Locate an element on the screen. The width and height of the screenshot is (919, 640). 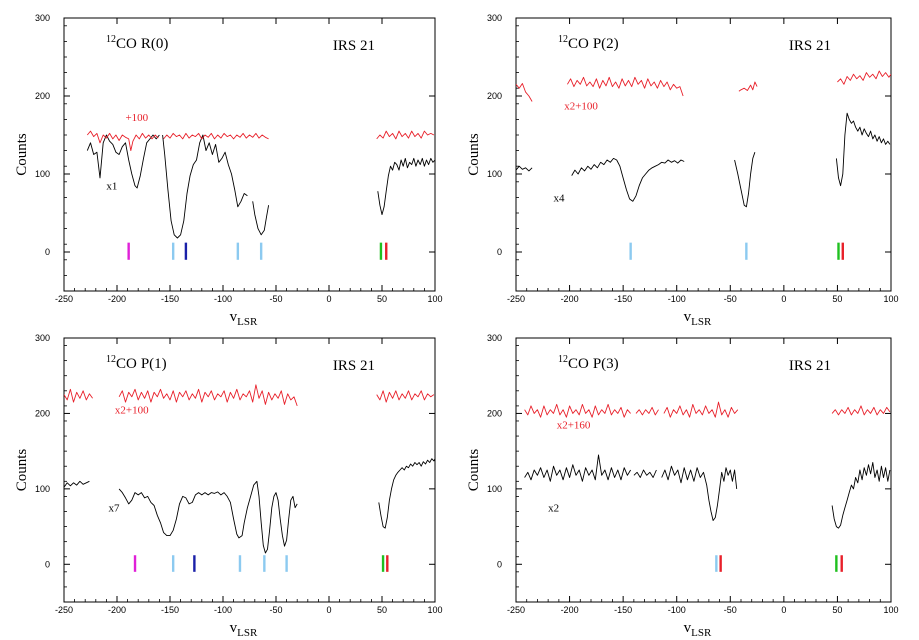
series-annotation: x2+160 is located at coordinates (574, 426).